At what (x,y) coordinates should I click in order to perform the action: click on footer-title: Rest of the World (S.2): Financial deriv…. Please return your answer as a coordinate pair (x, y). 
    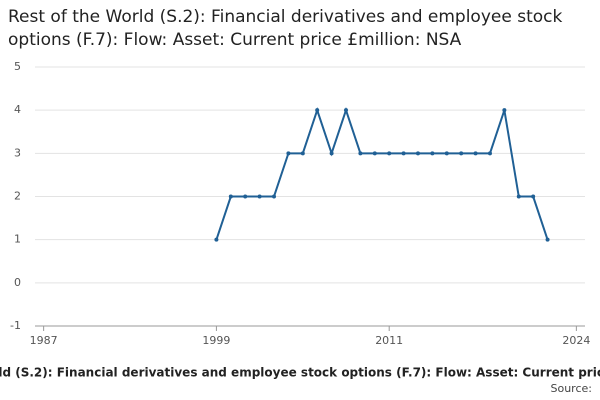
    Looking at the image, I should click on (300, 373).